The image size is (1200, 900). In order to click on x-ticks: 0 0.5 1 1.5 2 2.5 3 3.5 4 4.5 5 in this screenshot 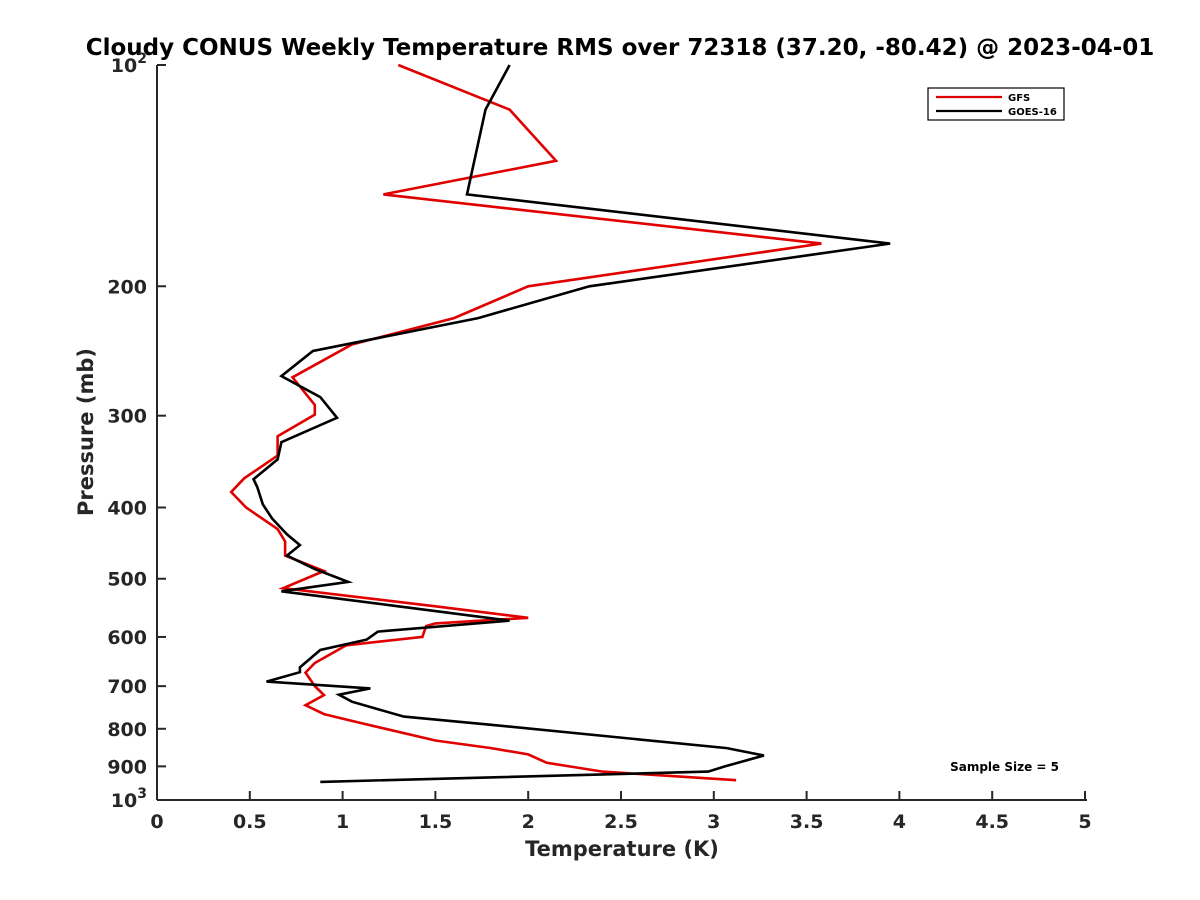, I will do `click(621, 812)`.